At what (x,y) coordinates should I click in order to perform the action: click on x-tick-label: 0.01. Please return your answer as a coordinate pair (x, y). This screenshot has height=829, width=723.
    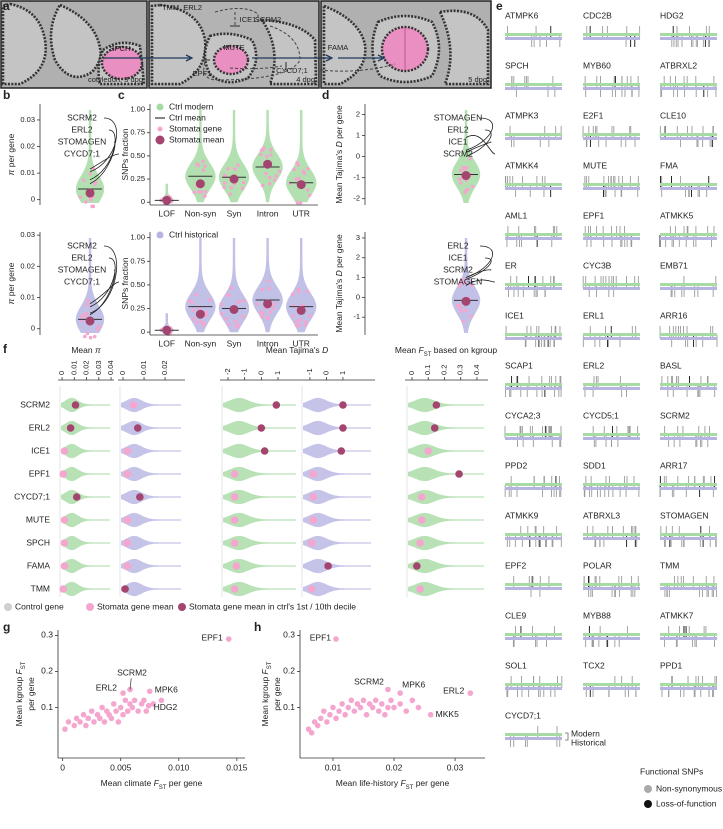
    Looking at the image, I should click on (333, 767).